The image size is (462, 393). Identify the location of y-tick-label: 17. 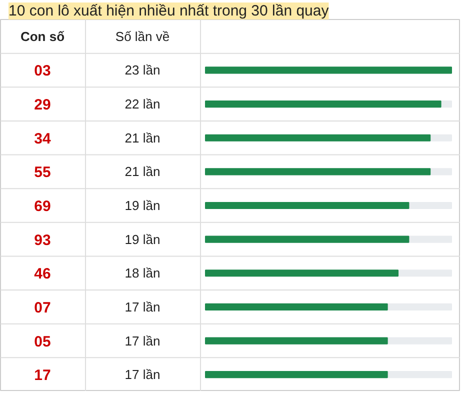
(42, 375).